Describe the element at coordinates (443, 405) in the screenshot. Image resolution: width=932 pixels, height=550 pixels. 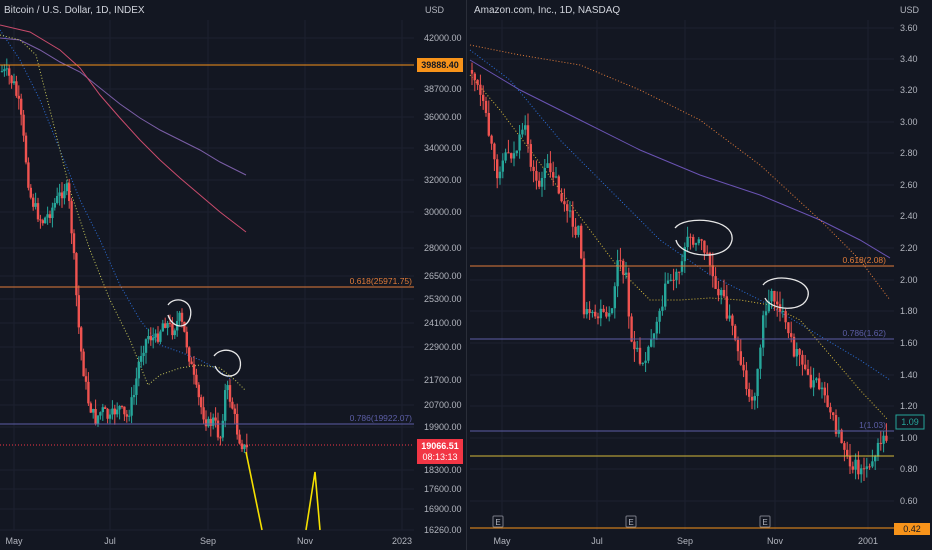
I see `y-tick-label: 20700.00` at that location.